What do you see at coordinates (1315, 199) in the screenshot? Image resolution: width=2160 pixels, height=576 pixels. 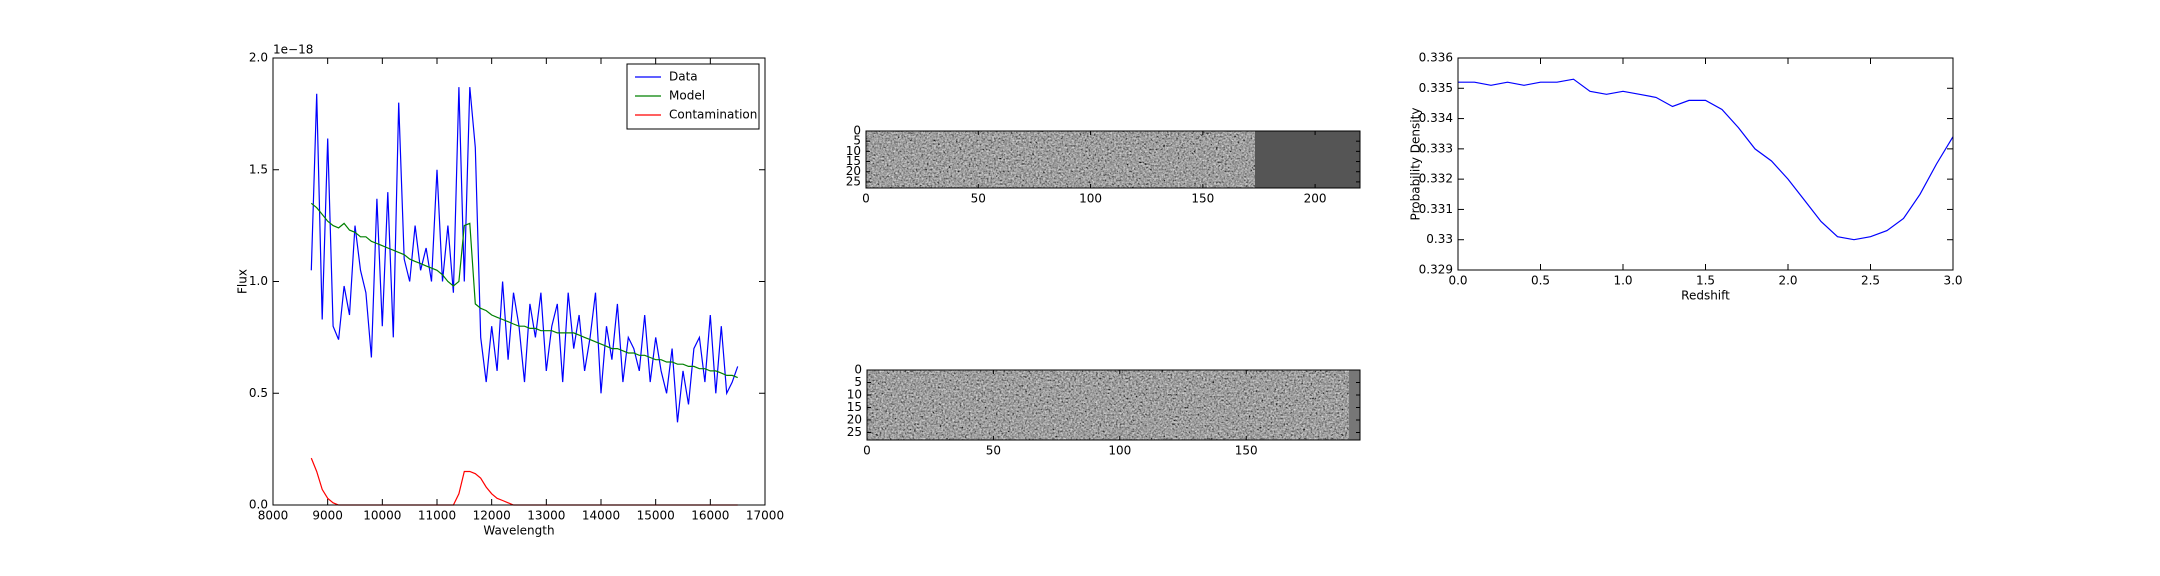 I see `x-tick-label: 200` at bounding box center [1315, 199].